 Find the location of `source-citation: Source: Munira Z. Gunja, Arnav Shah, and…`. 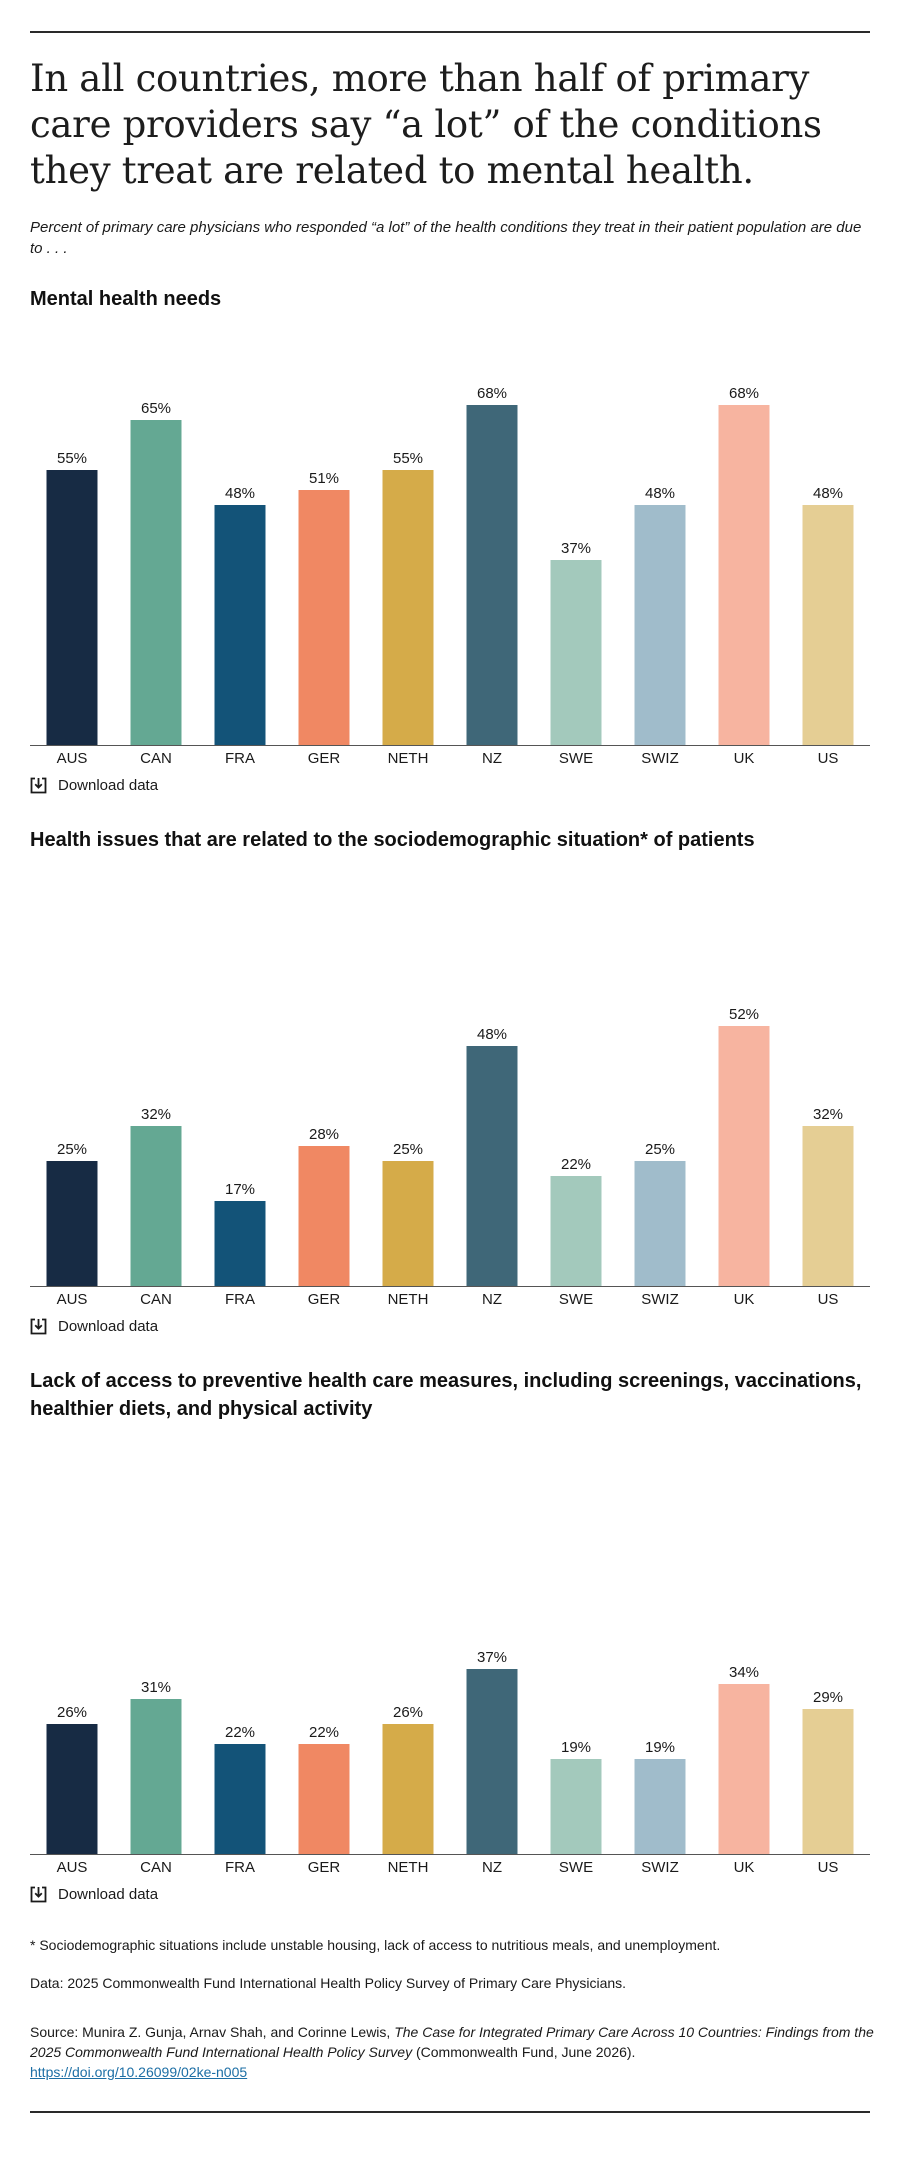

source-citation: Source: Munira Z. Gunja, Arnav Shah, and… is located at coordinates (452, 2052).